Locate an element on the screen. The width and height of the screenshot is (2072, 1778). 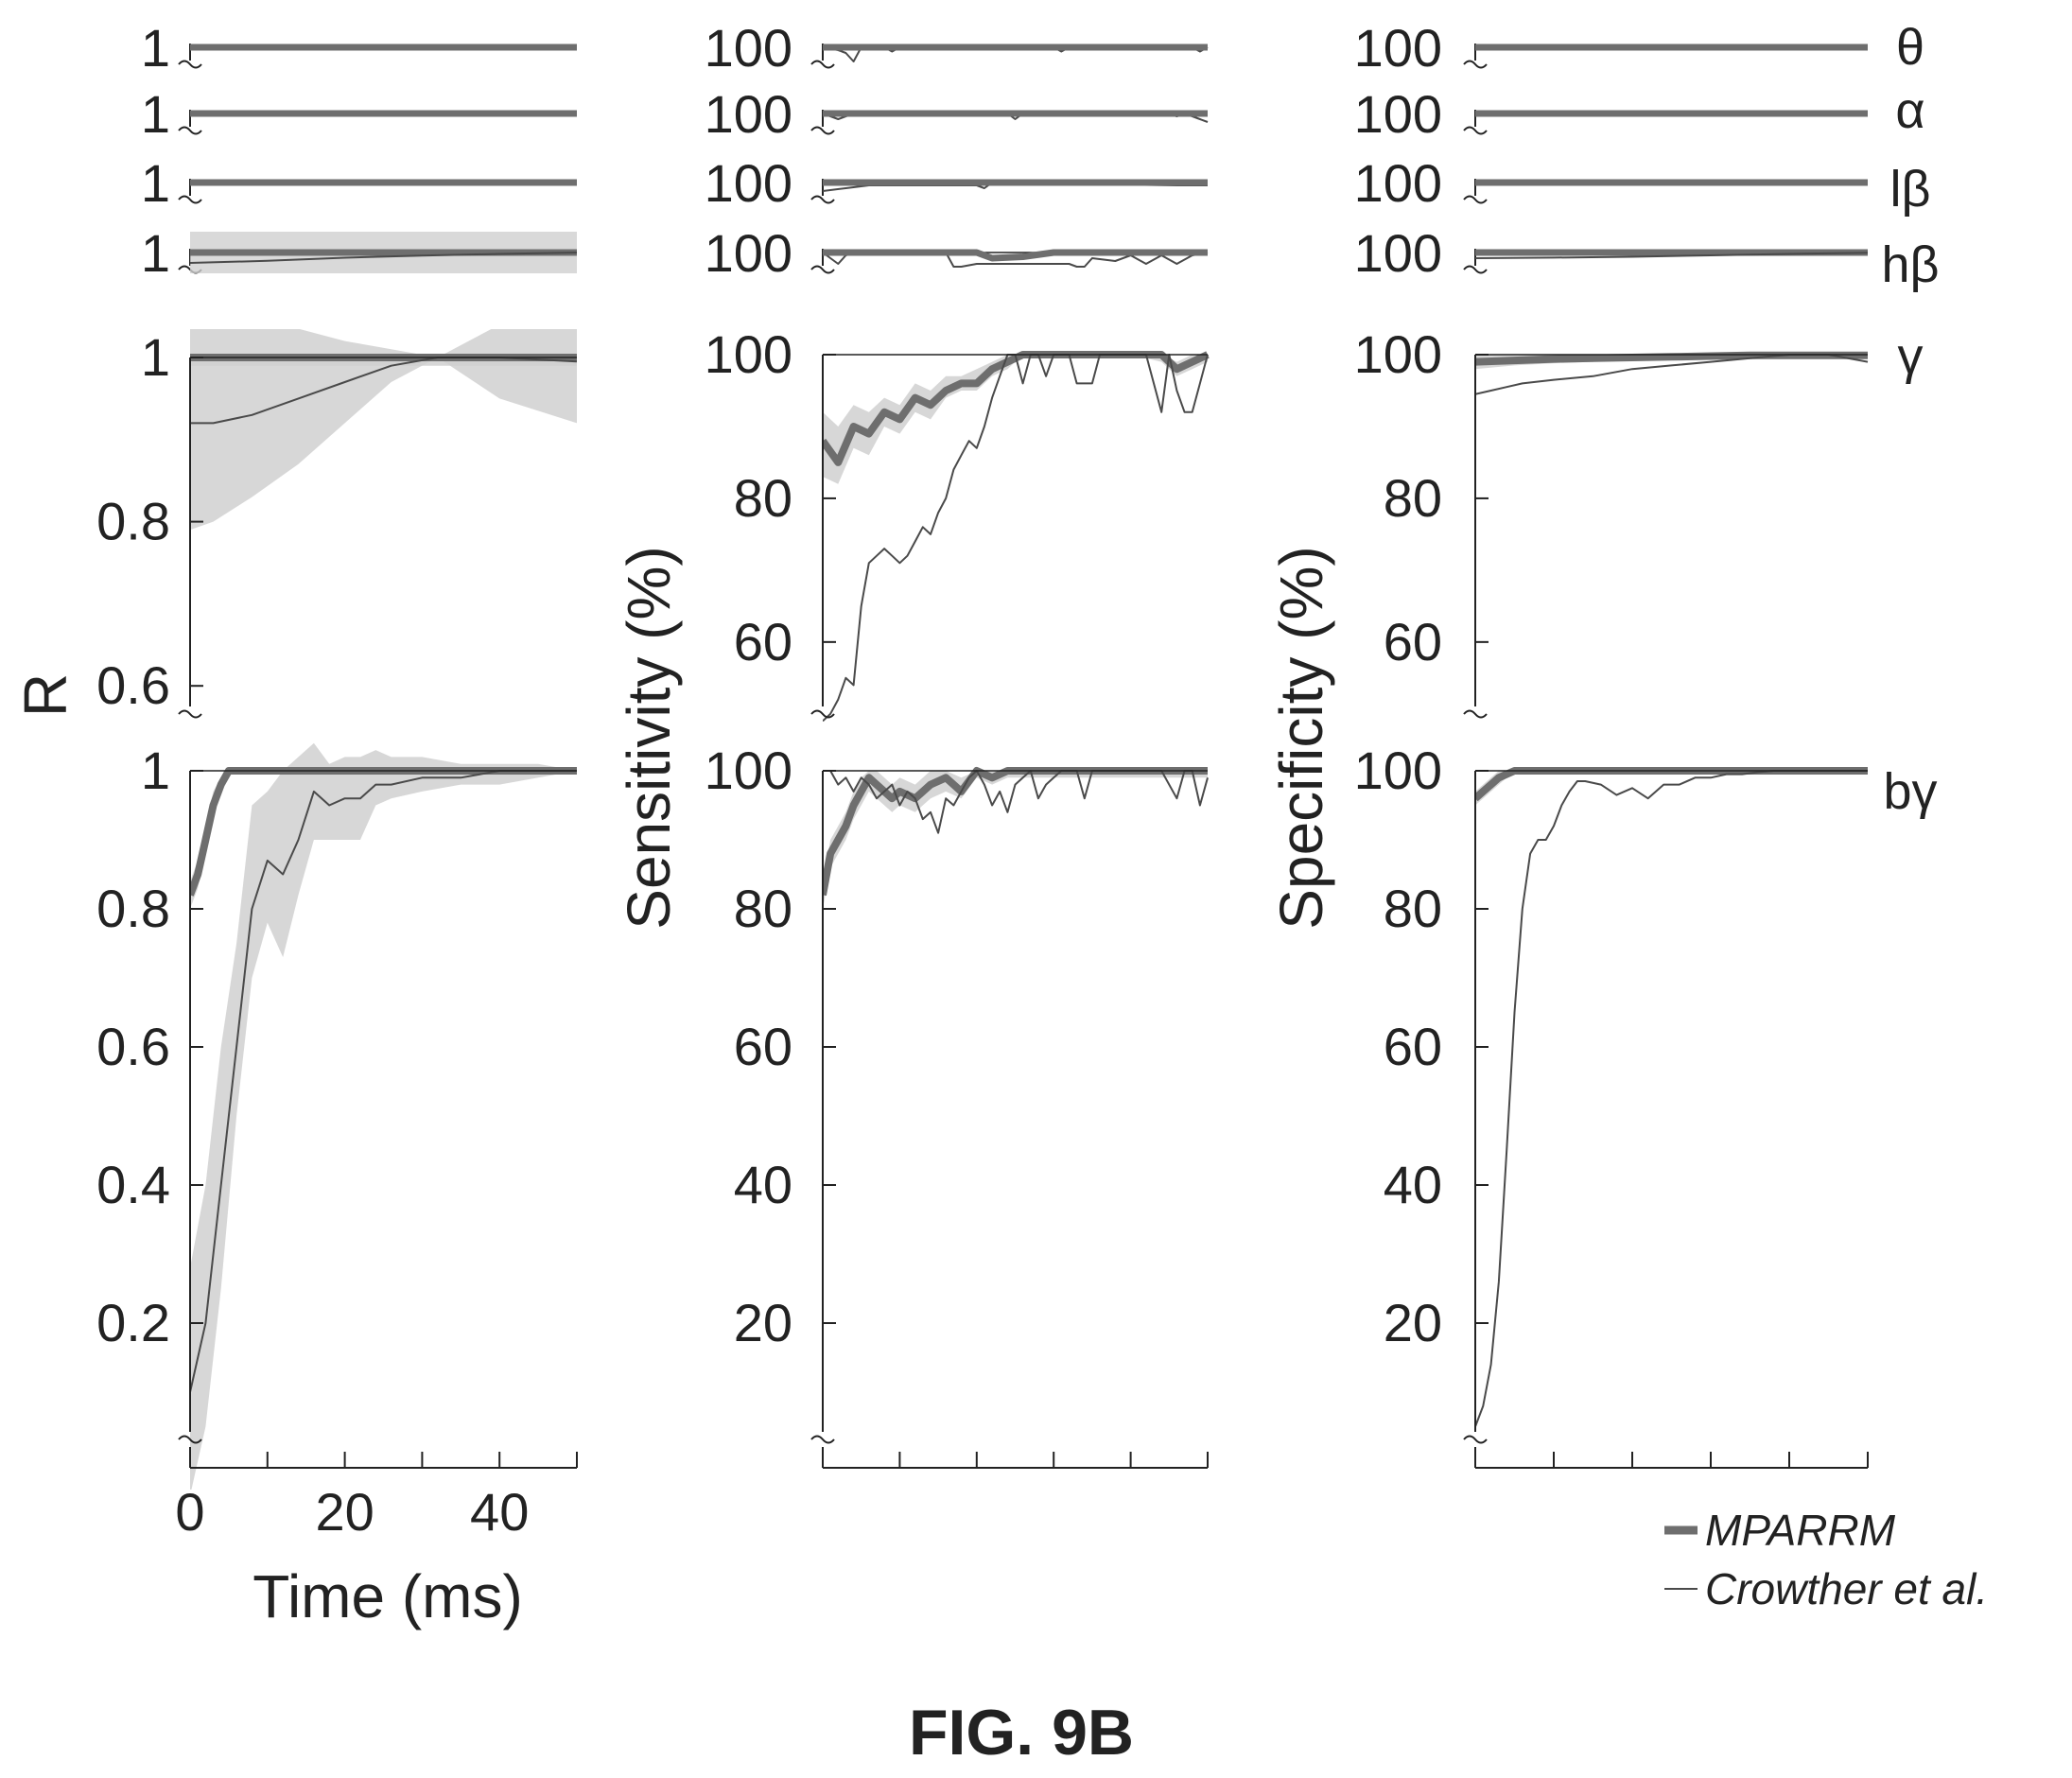
y-tick-label: 0.4 is located at coordinates (133, 1184).